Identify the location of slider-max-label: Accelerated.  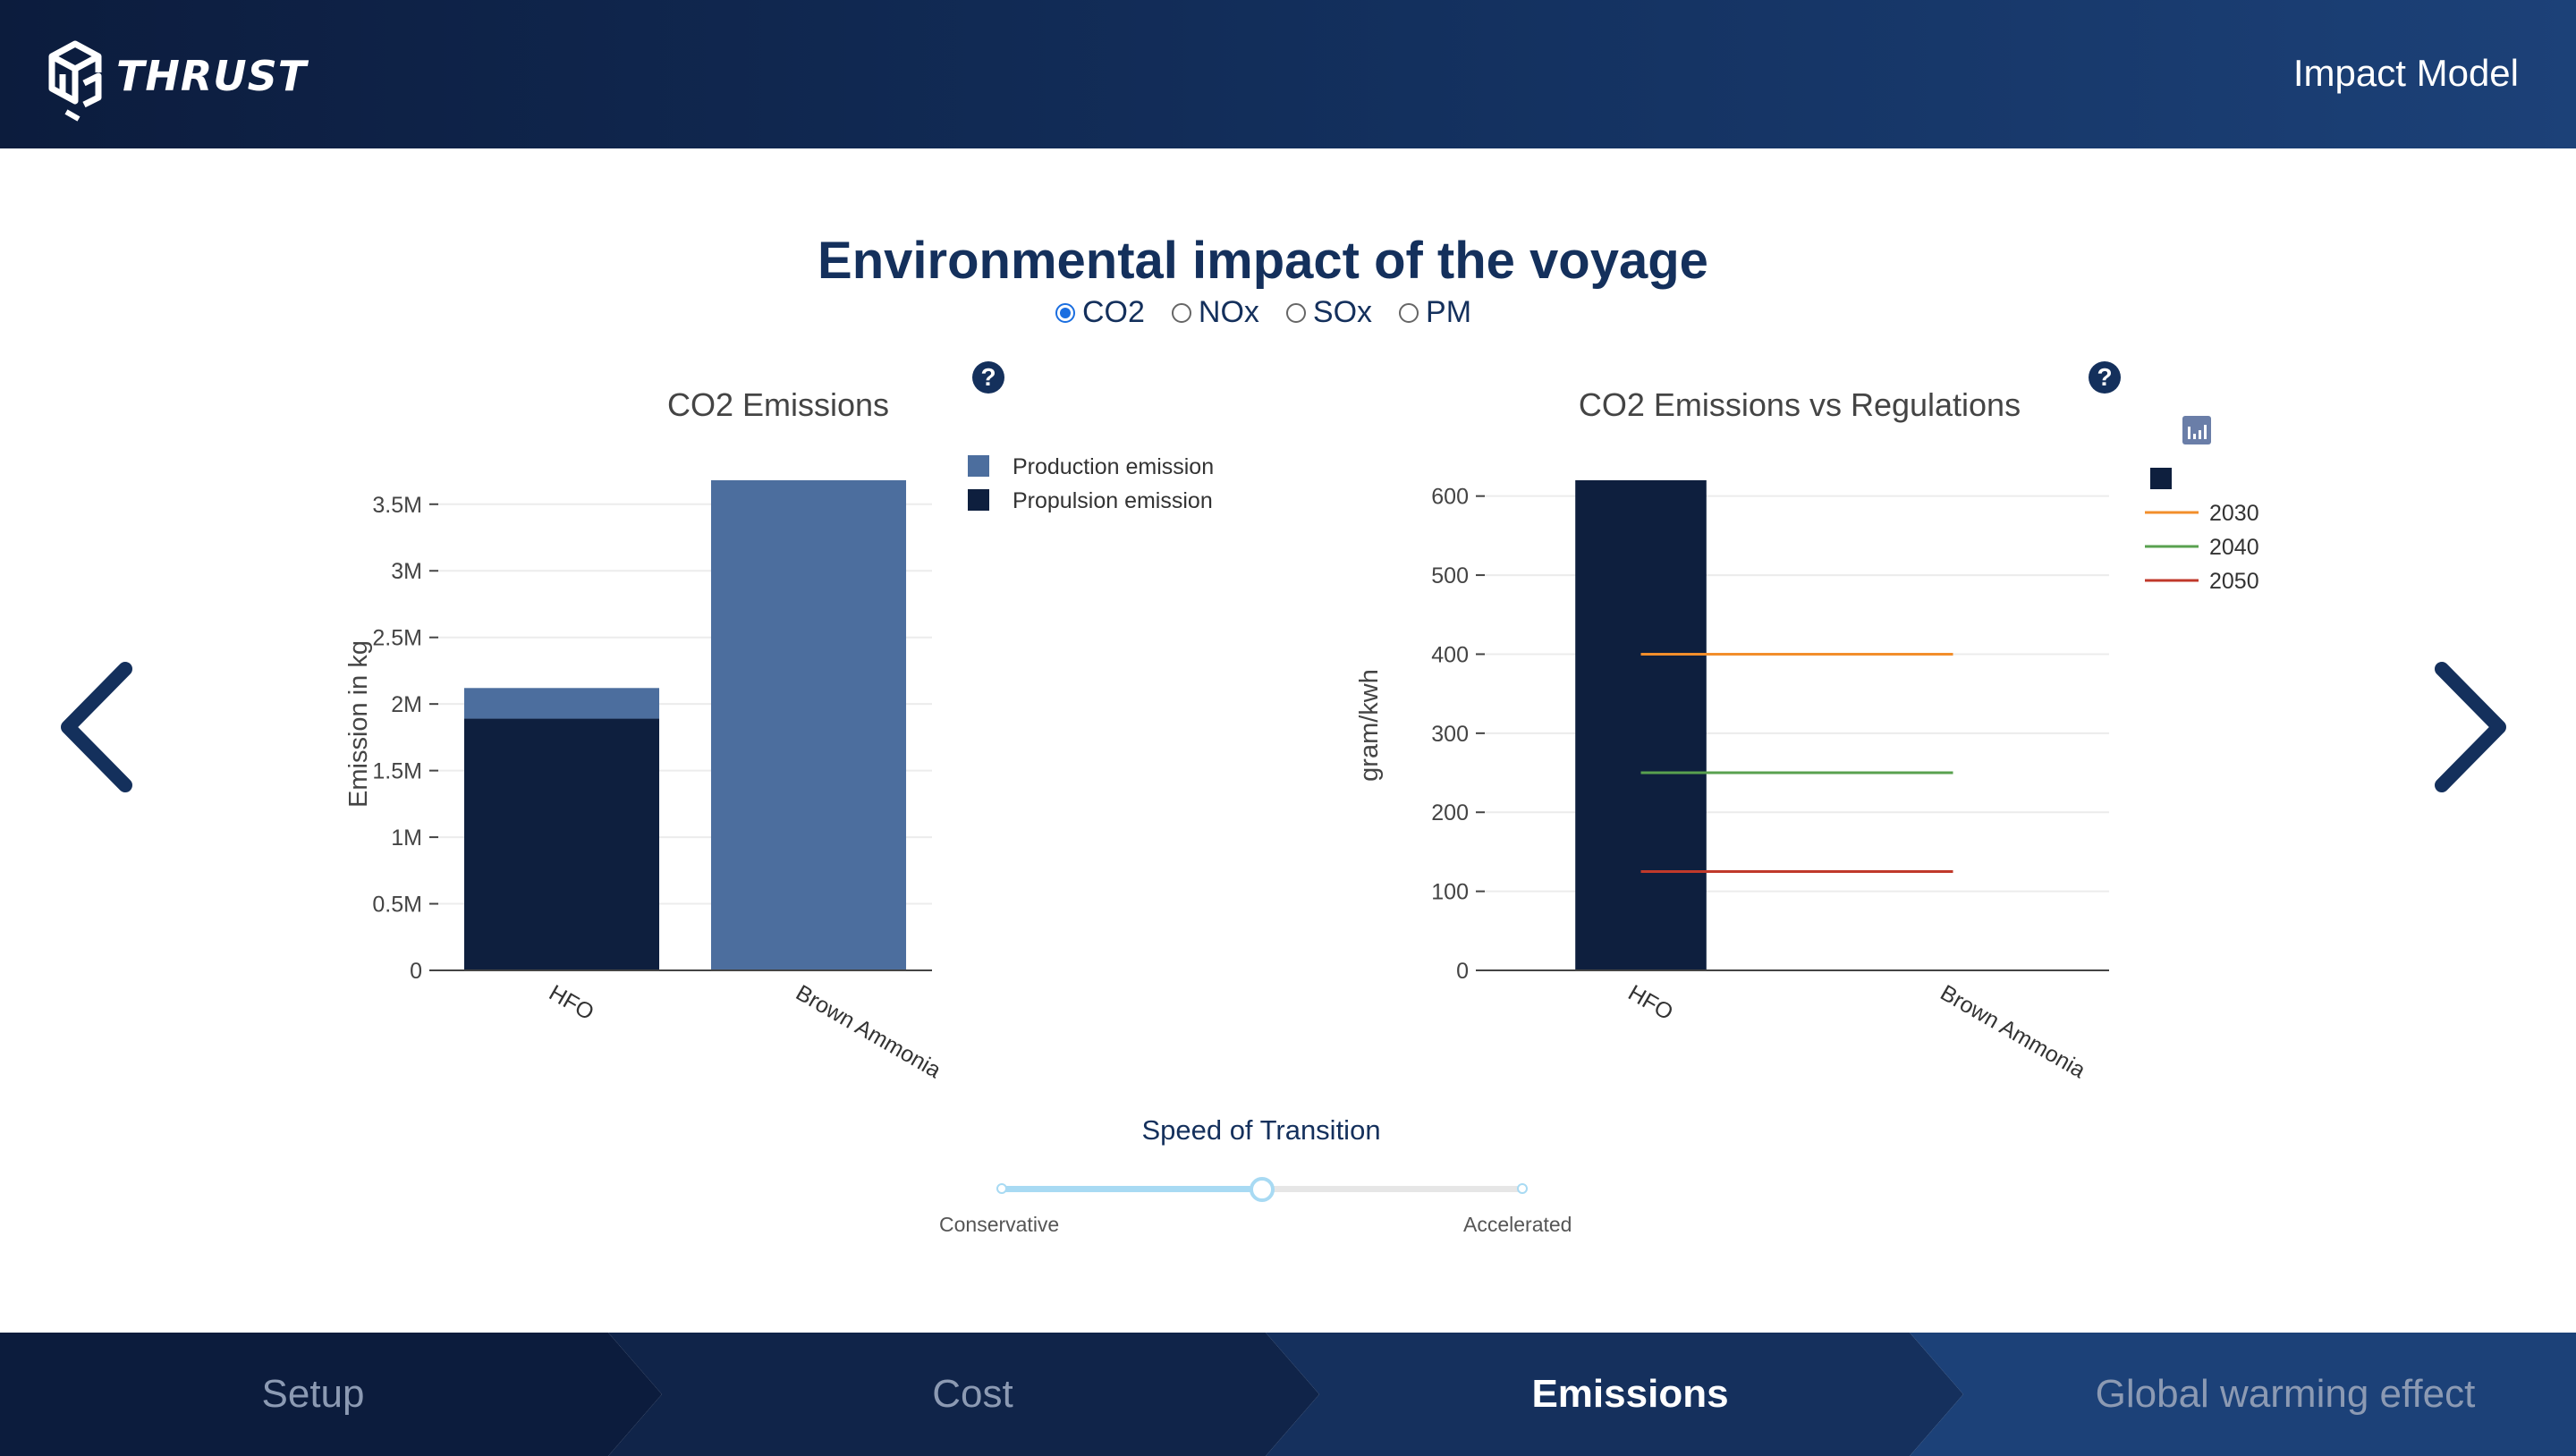
(1517, 1224).